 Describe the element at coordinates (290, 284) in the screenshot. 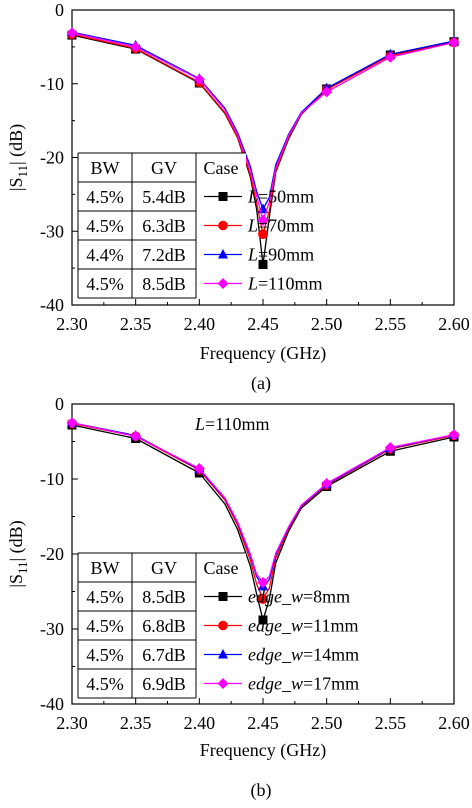

I see `legend-eq: =110mm` at that location.